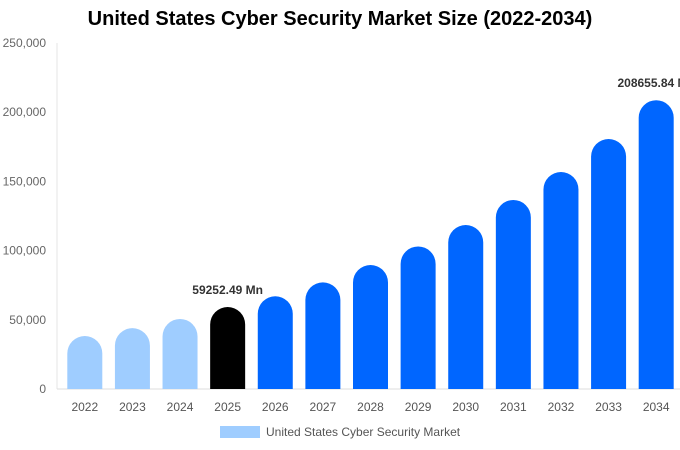 Image resolution: width=680 pixels, height=450 pixels. Describe the element at coordinates (228, 347) in the screenshot. I see `bar-2025` at that location.